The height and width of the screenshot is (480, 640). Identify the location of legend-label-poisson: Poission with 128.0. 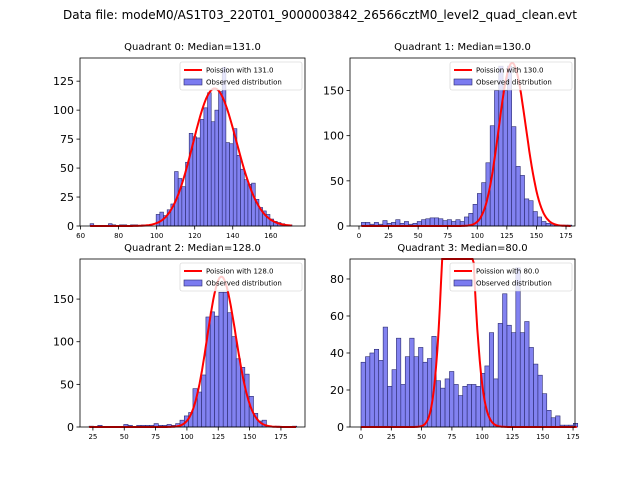
(240, 272).